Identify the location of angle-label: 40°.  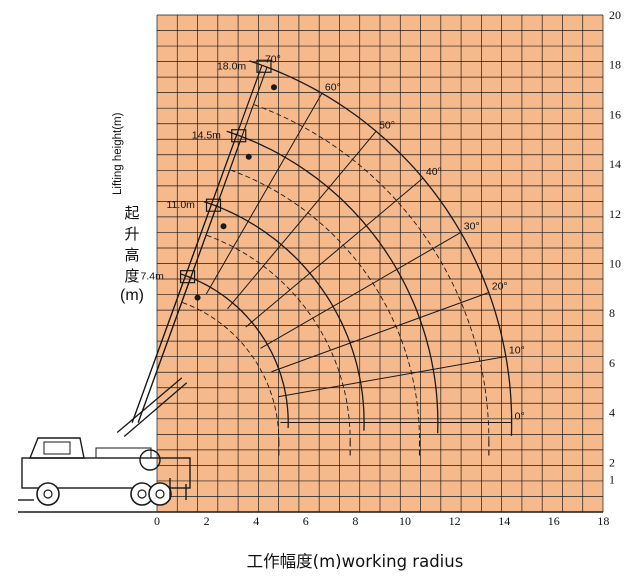
(434, 172).